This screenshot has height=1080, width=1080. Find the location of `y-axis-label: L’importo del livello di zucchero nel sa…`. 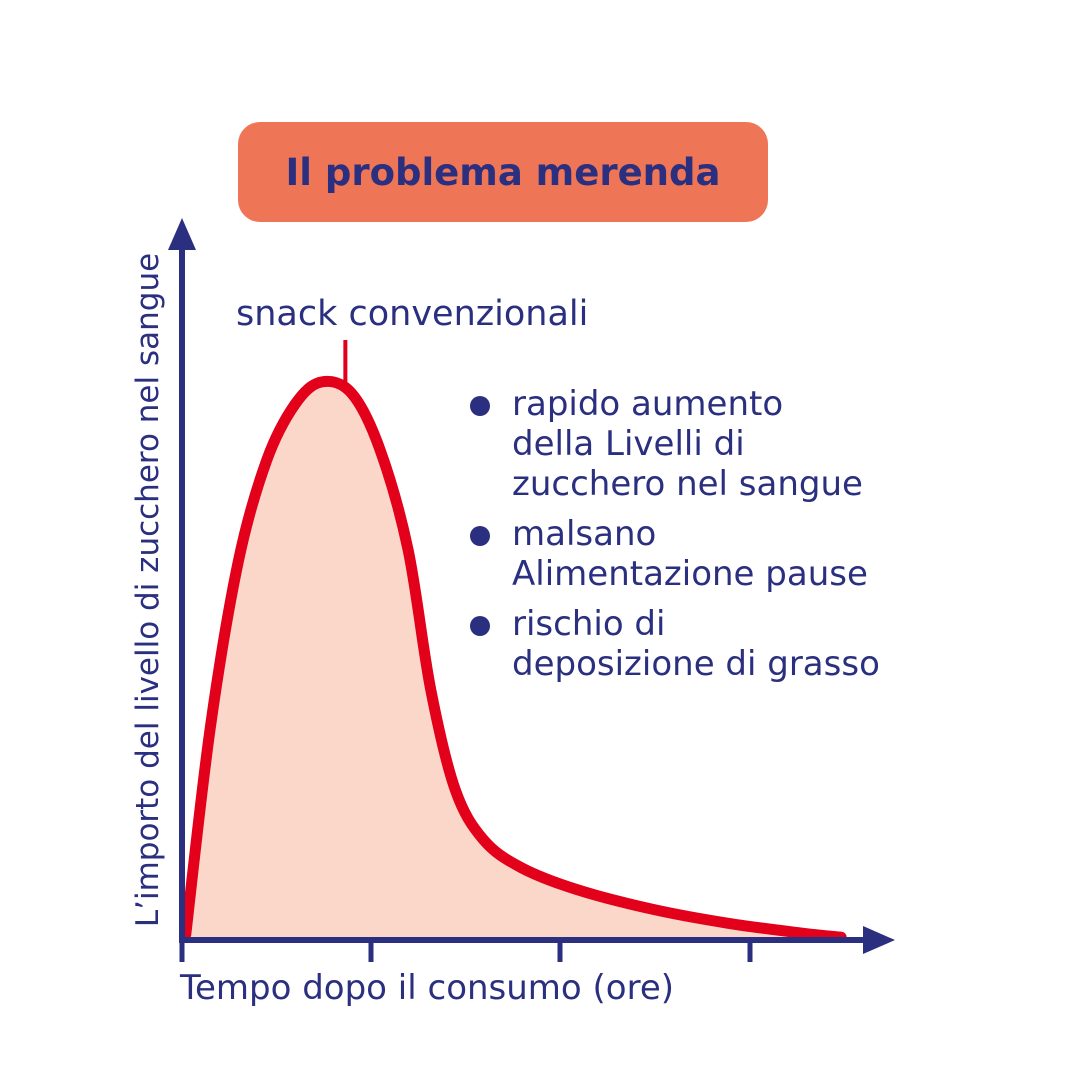

y-axis-label: L’importo del livello di zucchero nel sa… is located at coordinates (148, 590).